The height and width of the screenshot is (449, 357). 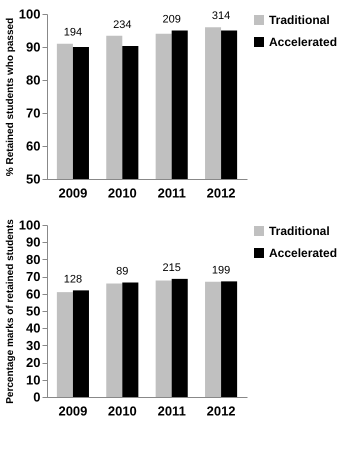 What do you see at coordinates (33, 345) in the screenshot?
I see `y-tick-label: 30` at bounding box center [33, 345].